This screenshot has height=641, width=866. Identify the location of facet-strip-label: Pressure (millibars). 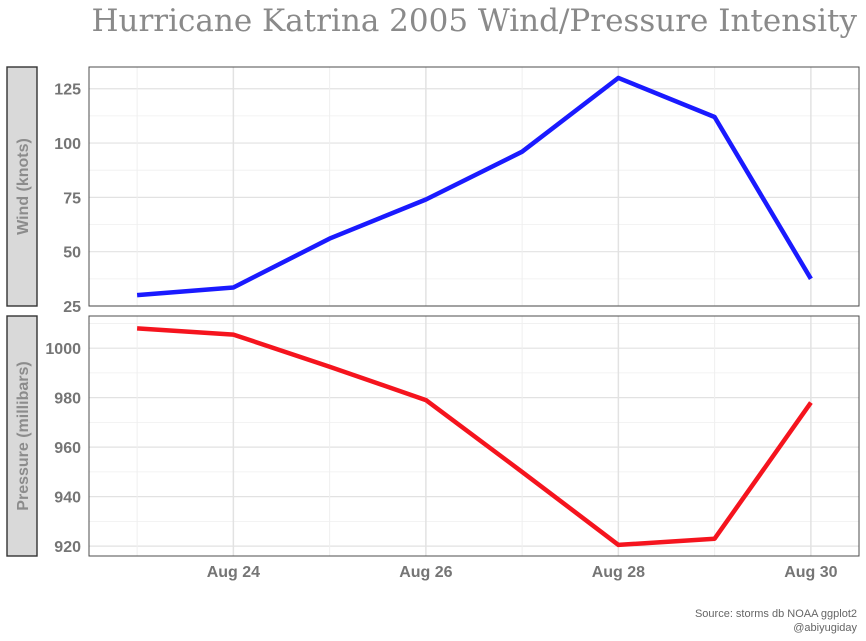
(23, 435).